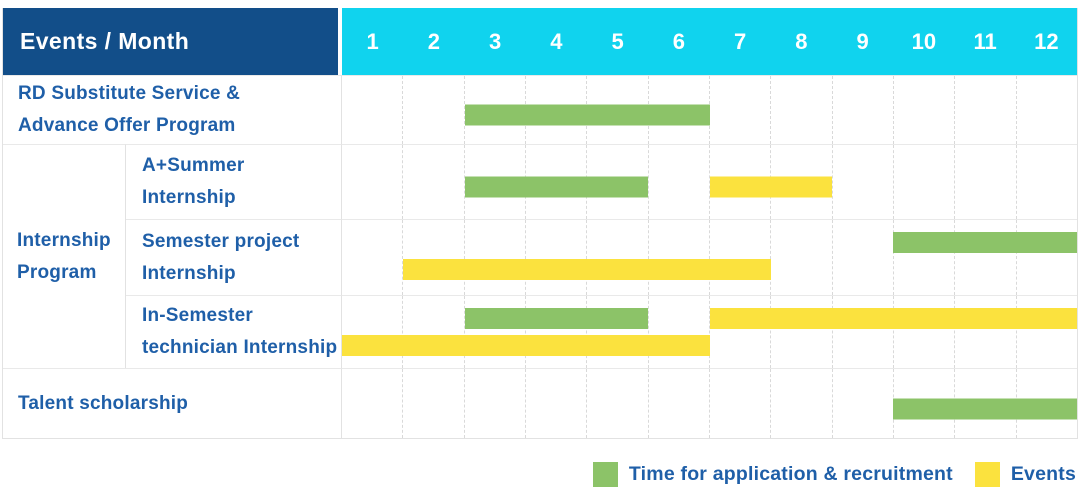 The height and width of the screenshot is (494, 1080). What do you see at coordinates (64, 256) in the screenshot?
I see `group-label: Internship Program` at bounding box center [64, 256].